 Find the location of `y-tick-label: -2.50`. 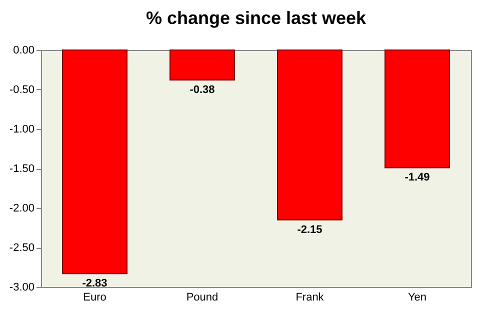

y-tick-label: -2.50 is located at coordinates (21, 248).